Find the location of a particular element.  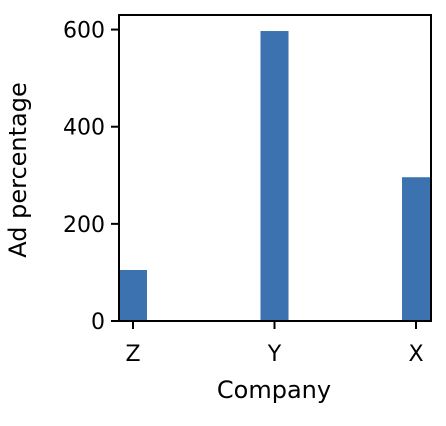

bar-z is located at coordinates (133, 295).